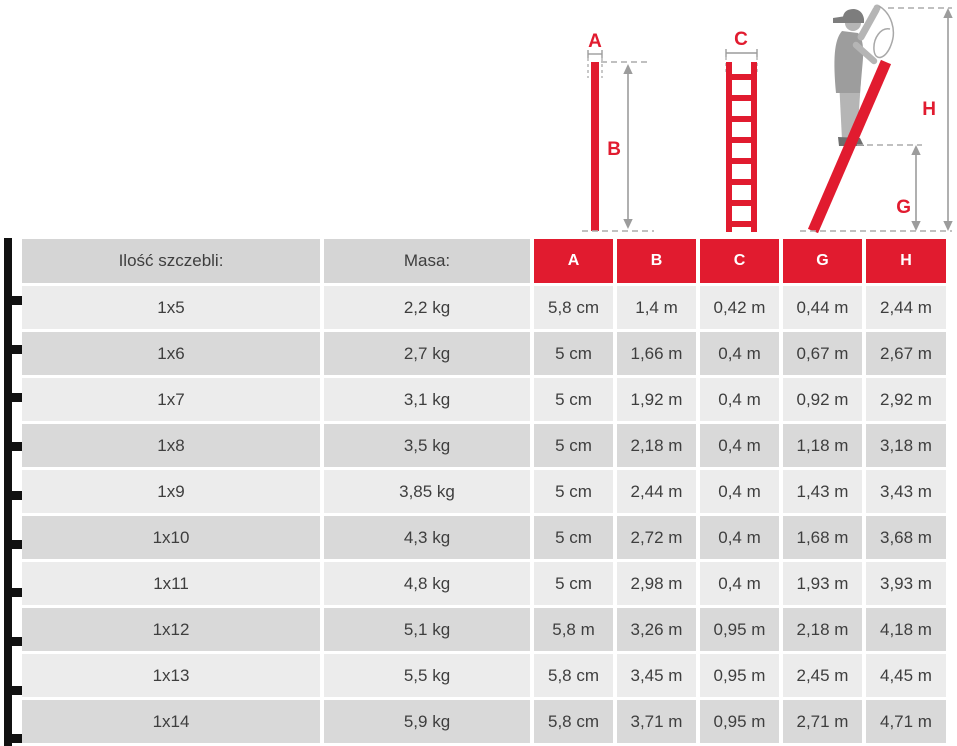 The height and width of the screenshot is (746, 957). I want to click on cell-h: 3,18 m, so click(906, 445).